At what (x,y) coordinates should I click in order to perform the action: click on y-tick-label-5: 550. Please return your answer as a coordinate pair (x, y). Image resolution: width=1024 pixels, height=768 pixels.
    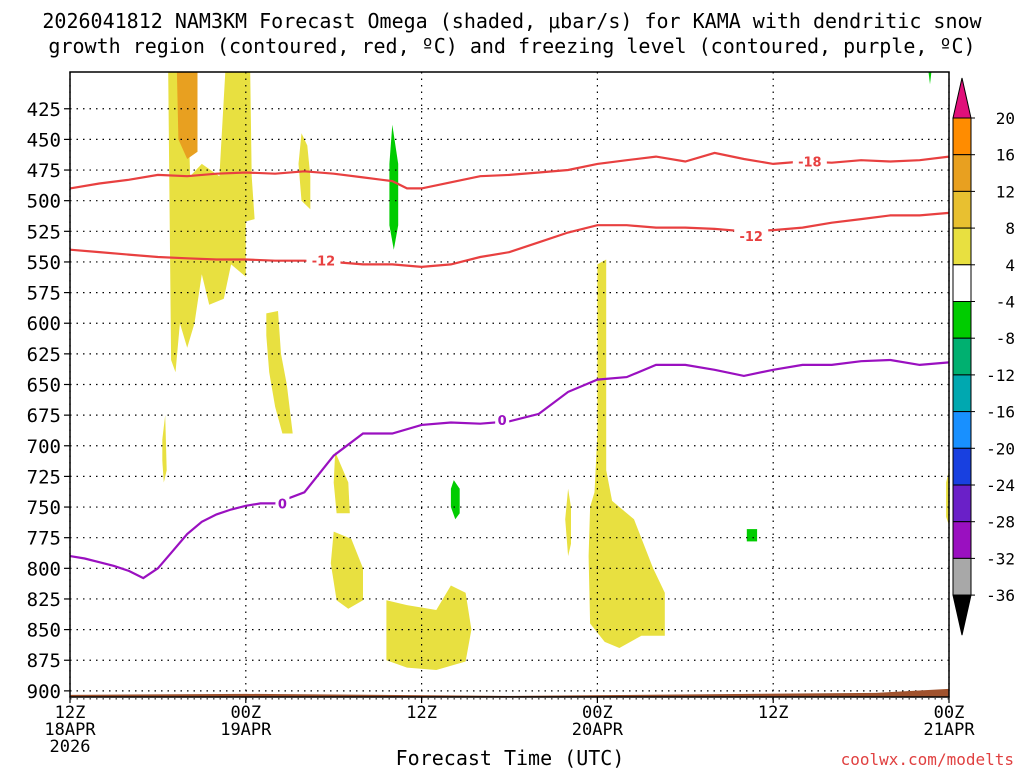
    Looking at the image, I should click on (44, 263).